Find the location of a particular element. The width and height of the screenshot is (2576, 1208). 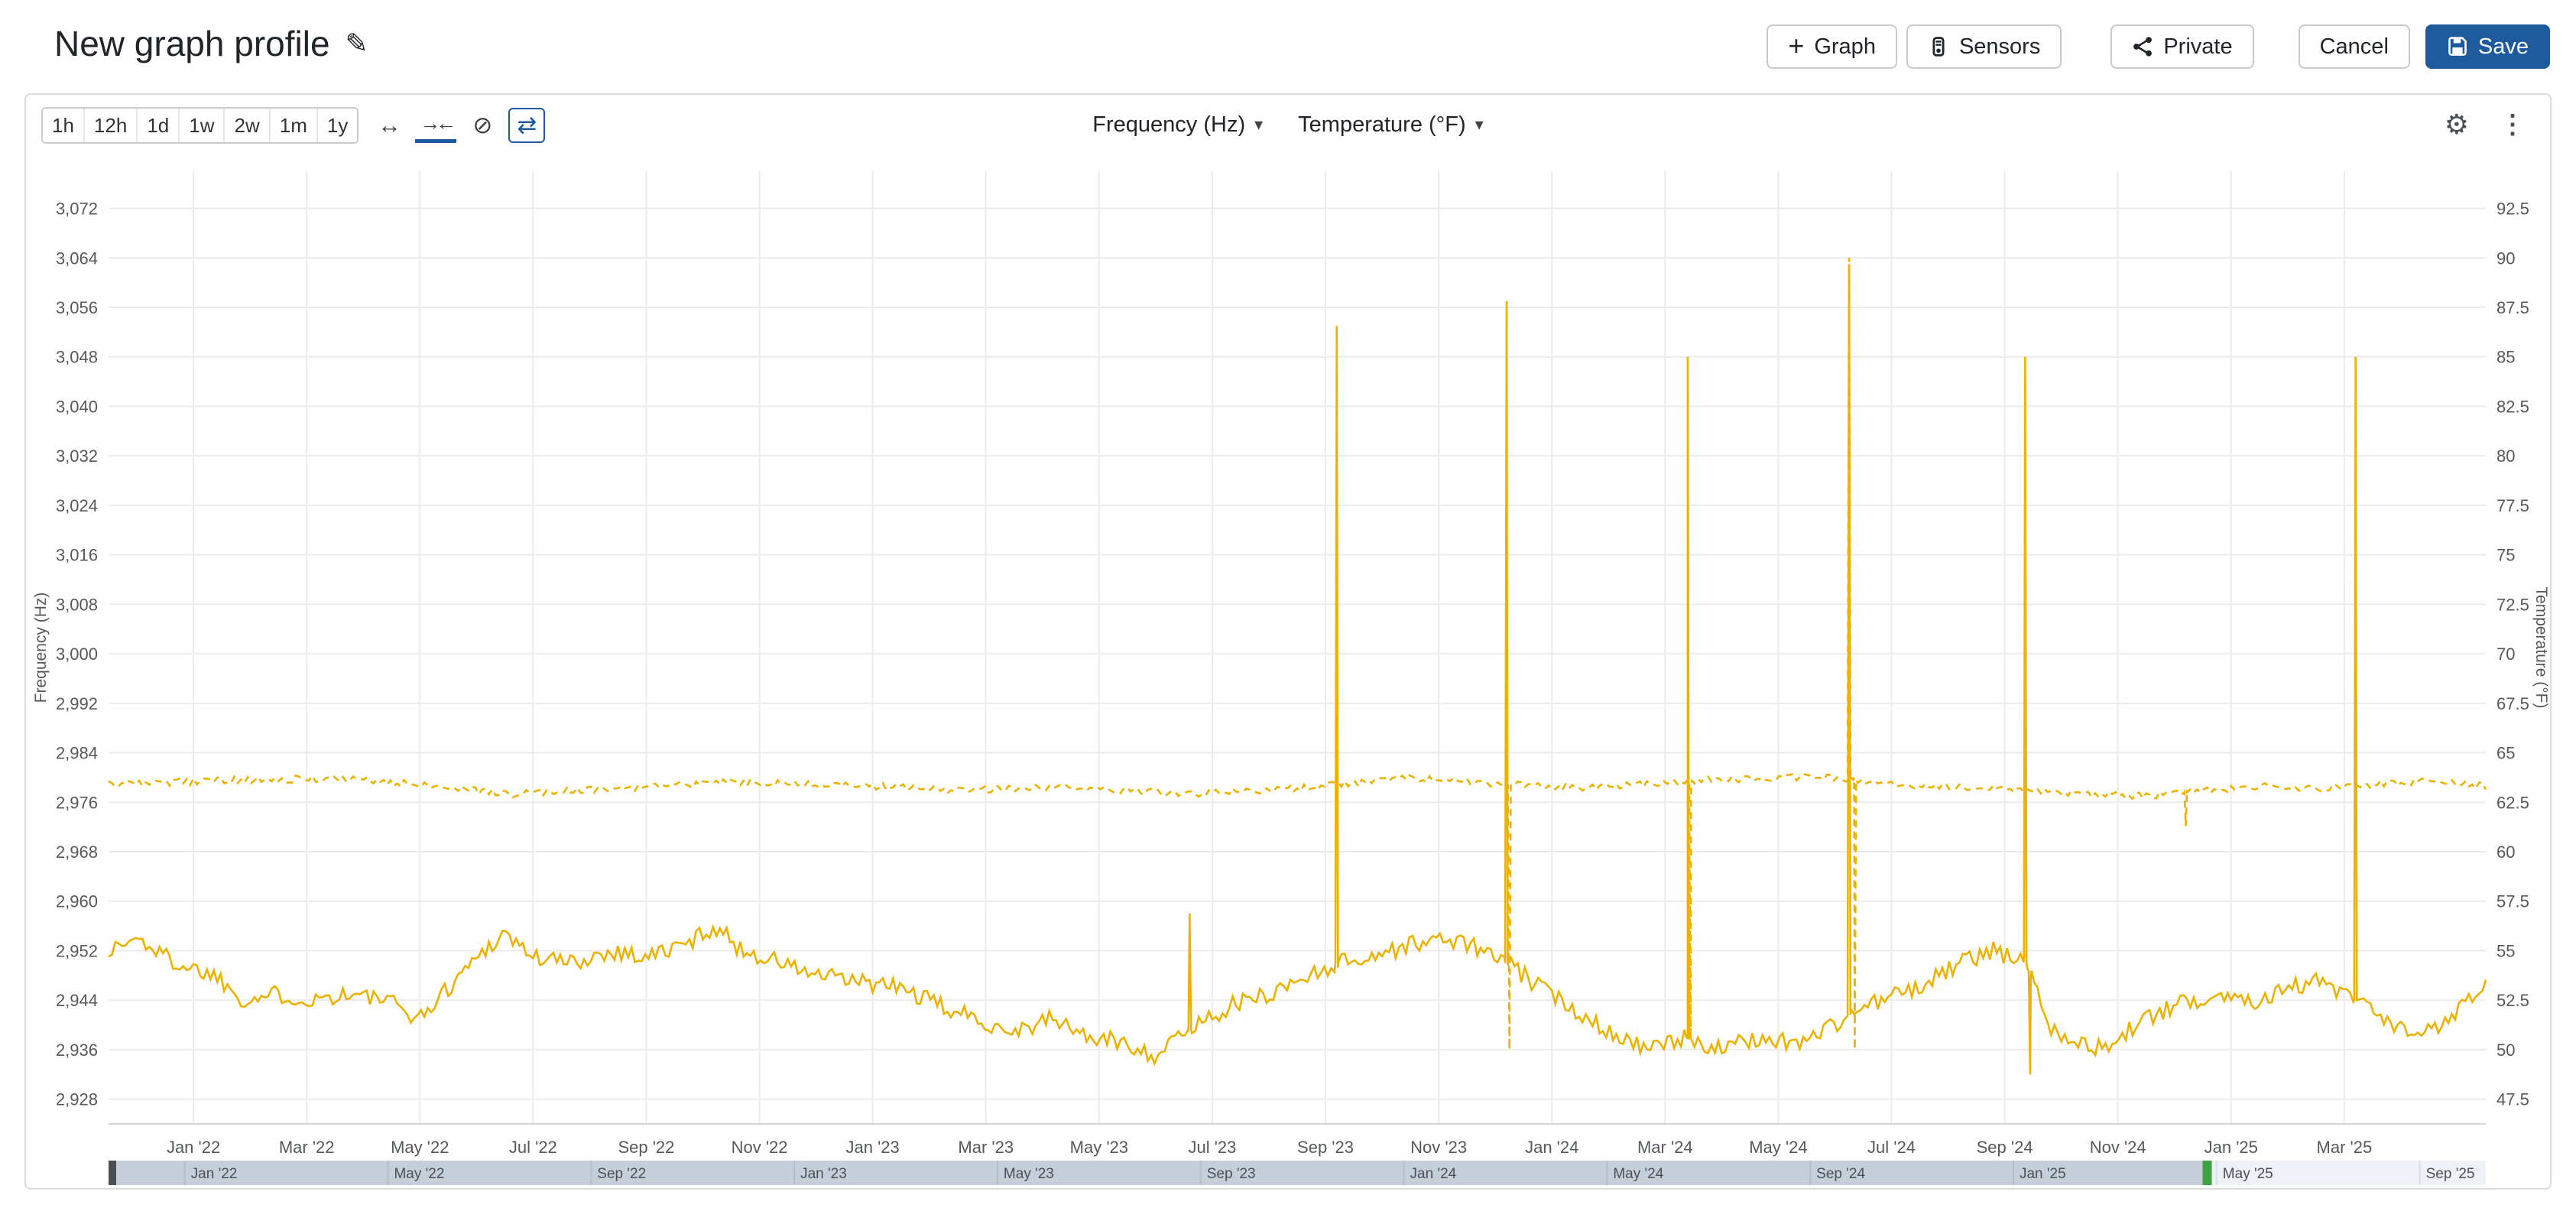

pan-horizontal-icon: ↔ is located at coordinates (389, 125).